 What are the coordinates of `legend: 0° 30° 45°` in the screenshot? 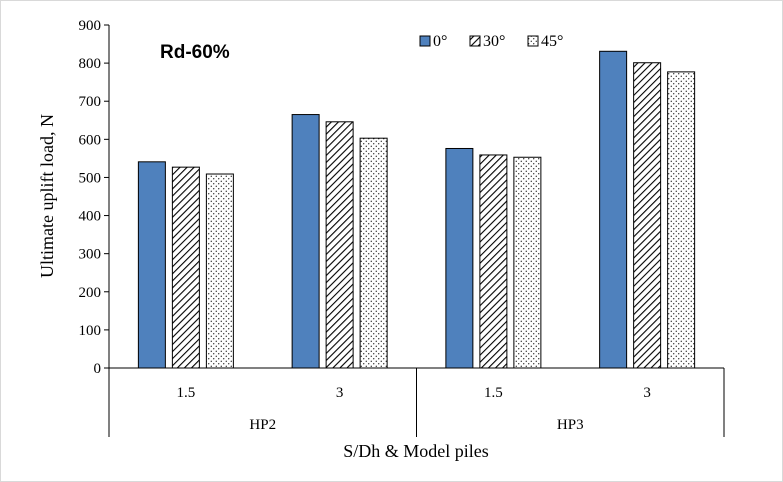 It's located at (491, 41).